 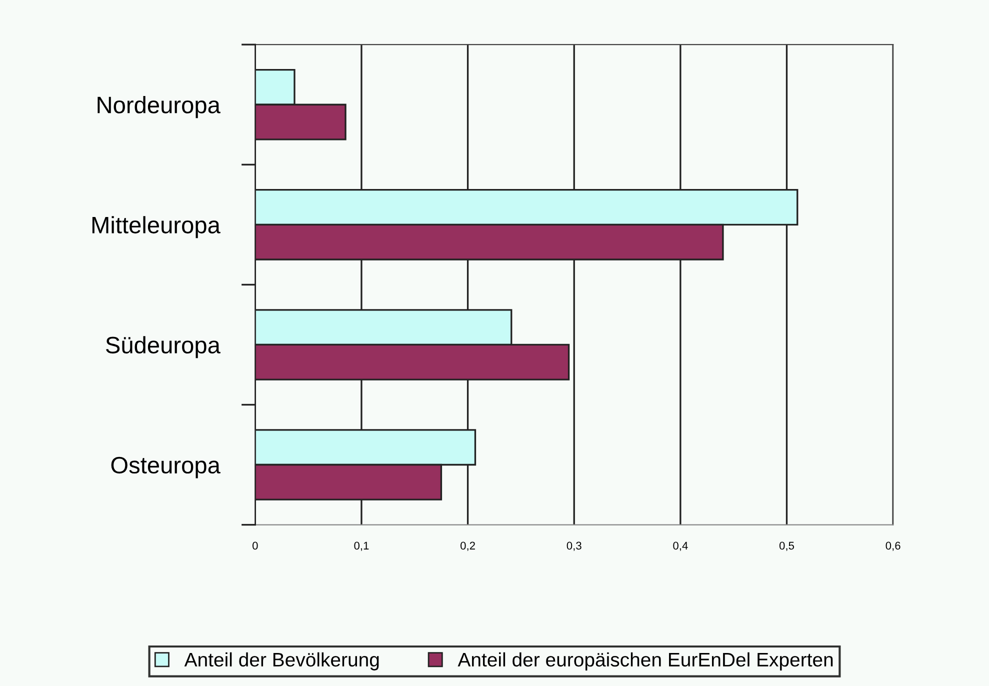 I want to click on y-tick-label: Südeuropa, so click(x=163, y=347).